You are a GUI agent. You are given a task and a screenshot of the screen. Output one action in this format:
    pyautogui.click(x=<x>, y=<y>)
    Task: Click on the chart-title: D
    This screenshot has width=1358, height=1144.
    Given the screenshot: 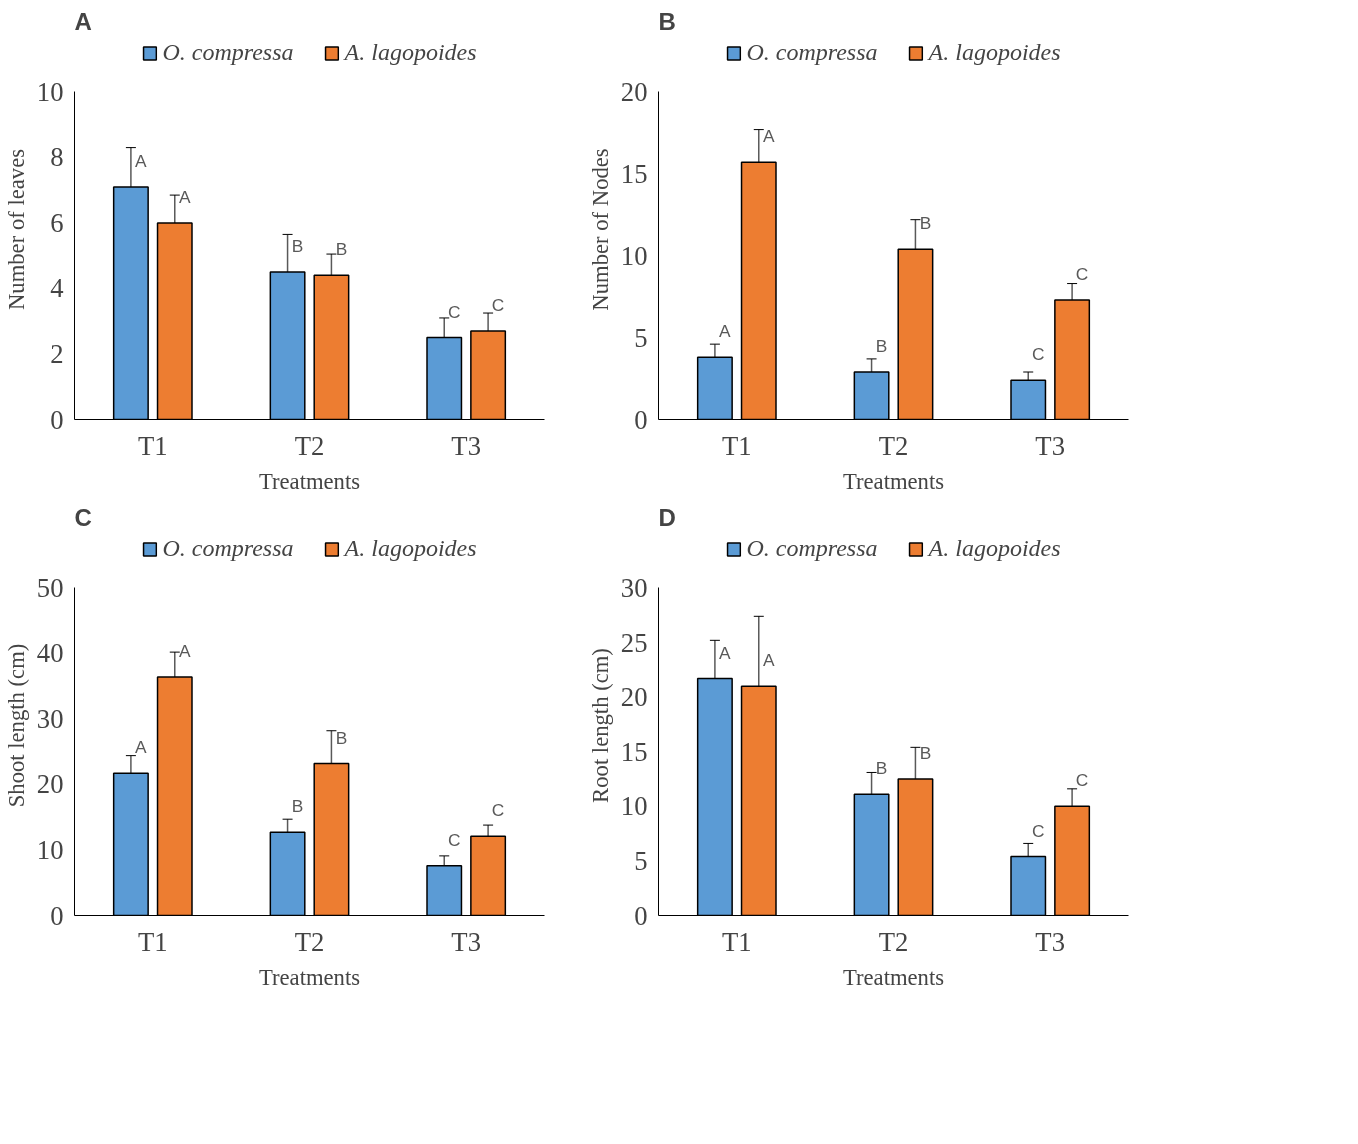 What is the action you would take?
    pyautogui.click(x=667, y=517)
    